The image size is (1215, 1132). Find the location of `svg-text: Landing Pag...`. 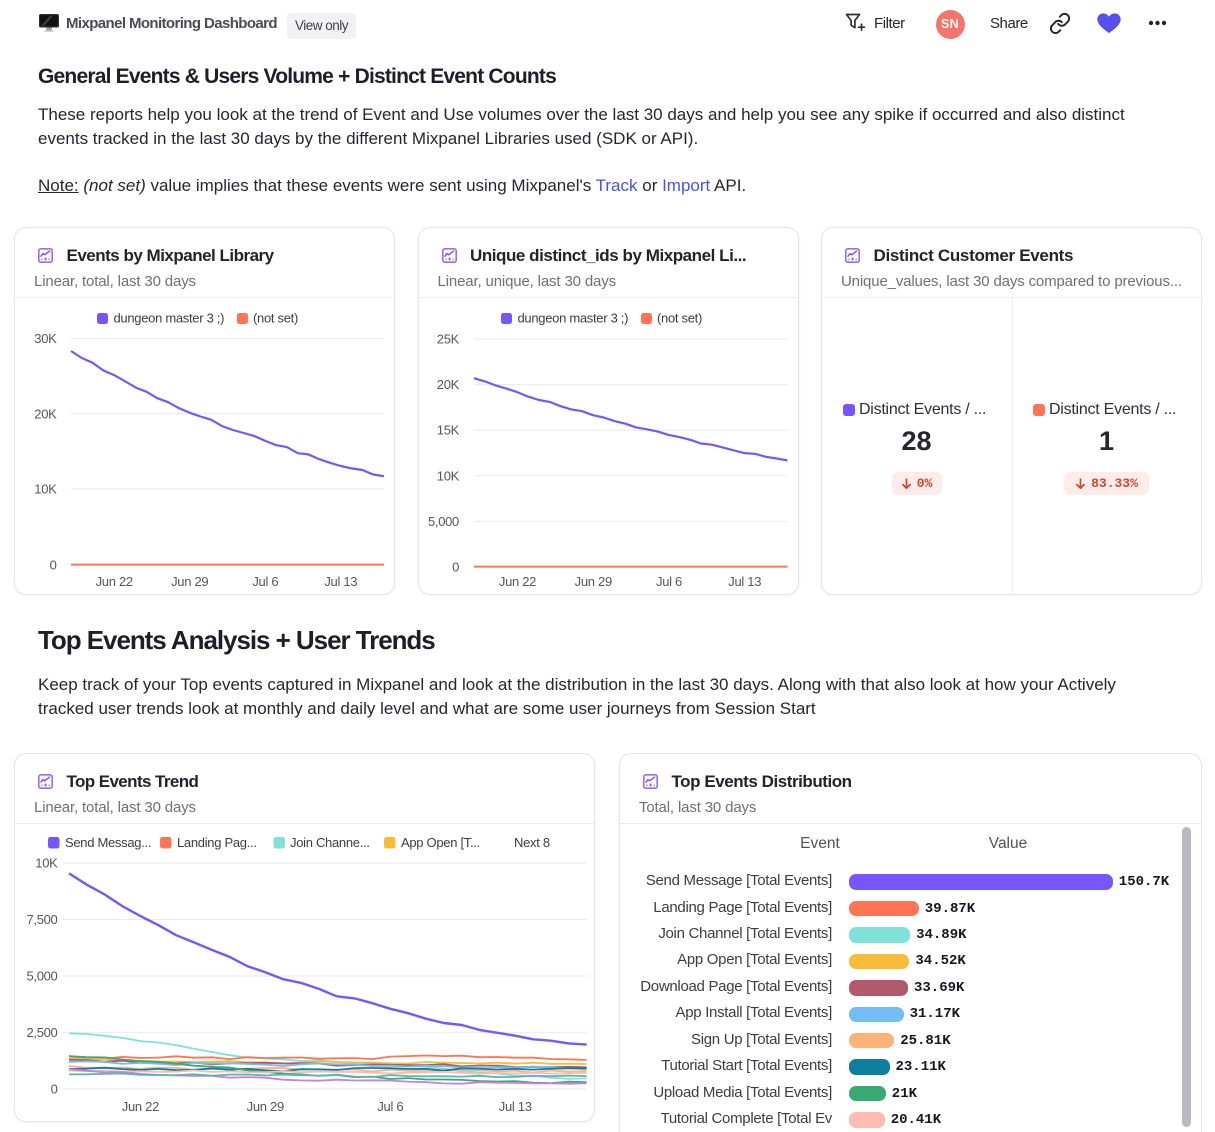

svg-text: Landing Pag... is located at coordinates (217, 842).